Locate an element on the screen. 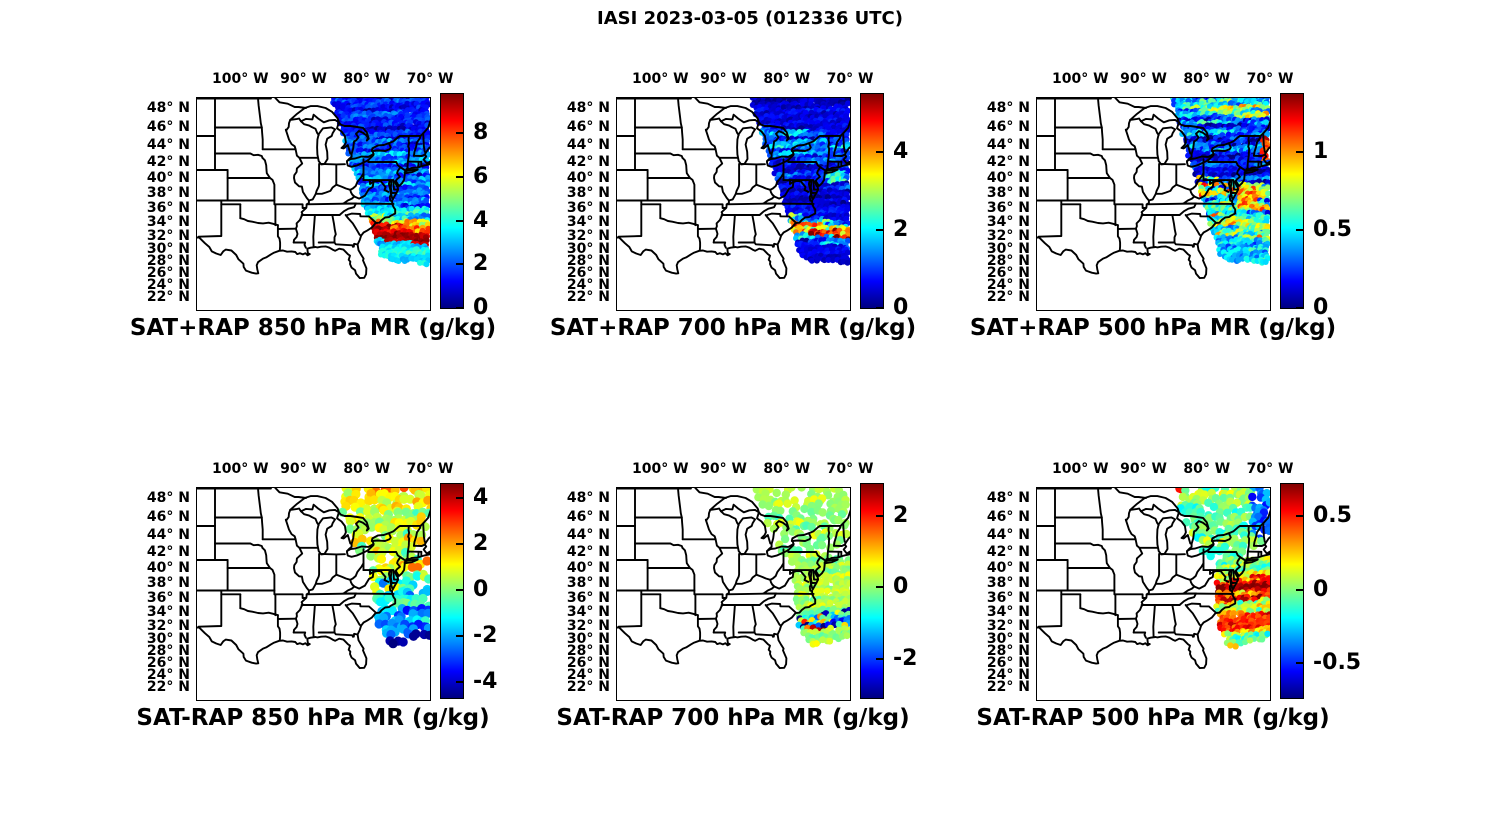 The height and width of the screenshot is (825, 1500). colorbar-tick-label: 6 is located at coordinates (481, 176).